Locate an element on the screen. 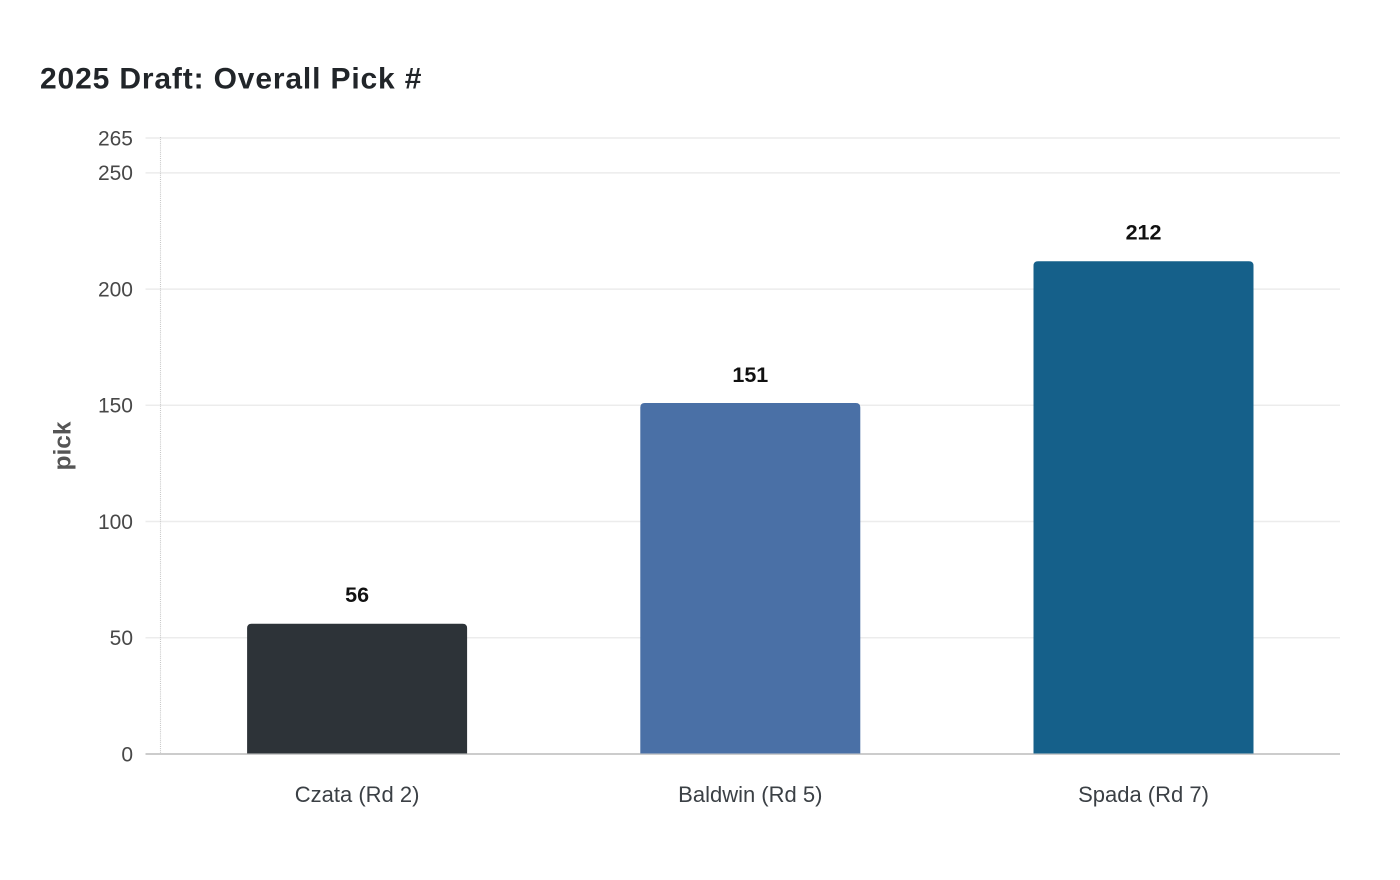 Image resolution: width=1400 pixels, height=880 pixels. svg-text: Baldwin (Rd 5) is located at coordinates (750, 794).